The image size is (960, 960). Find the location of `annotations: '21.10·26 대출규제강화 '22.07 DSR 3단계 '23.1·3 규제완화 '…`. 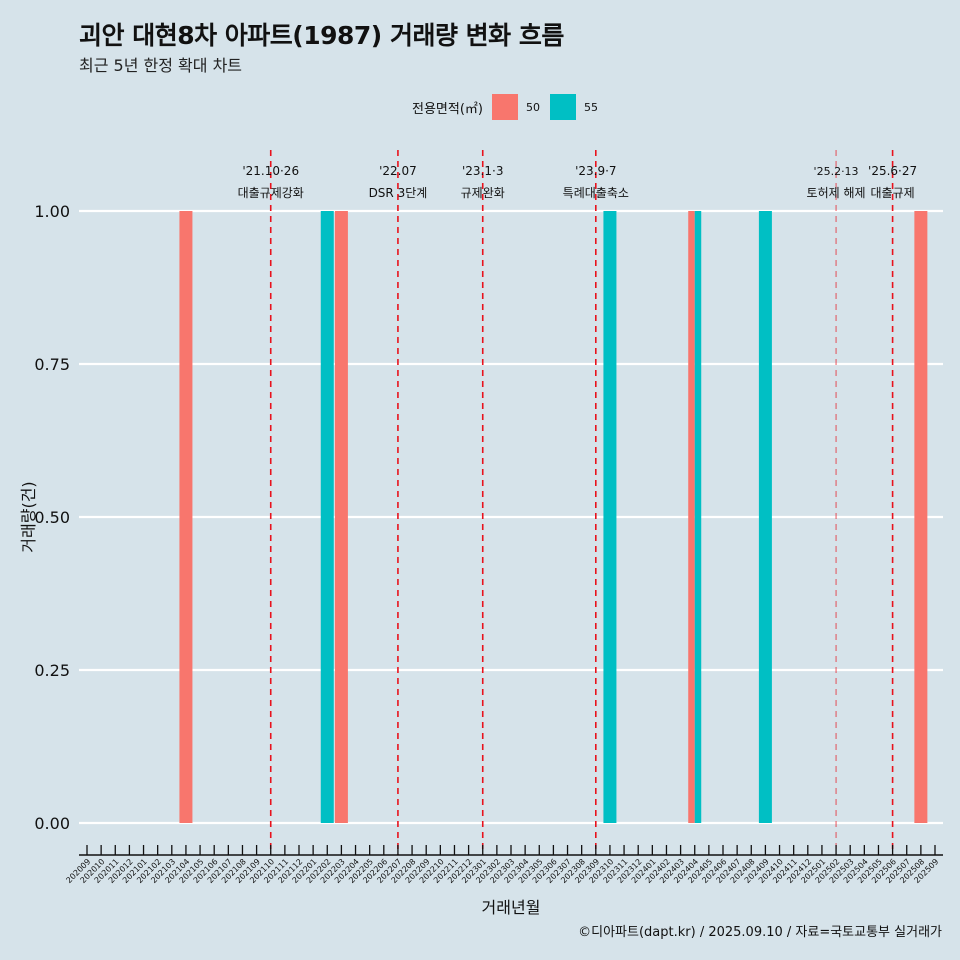

annotations: '21.10·26 대출규제강화 '22.07 DSR 3단계 '23.1·3 규제완화 '… is located at coordinates (578, 182).